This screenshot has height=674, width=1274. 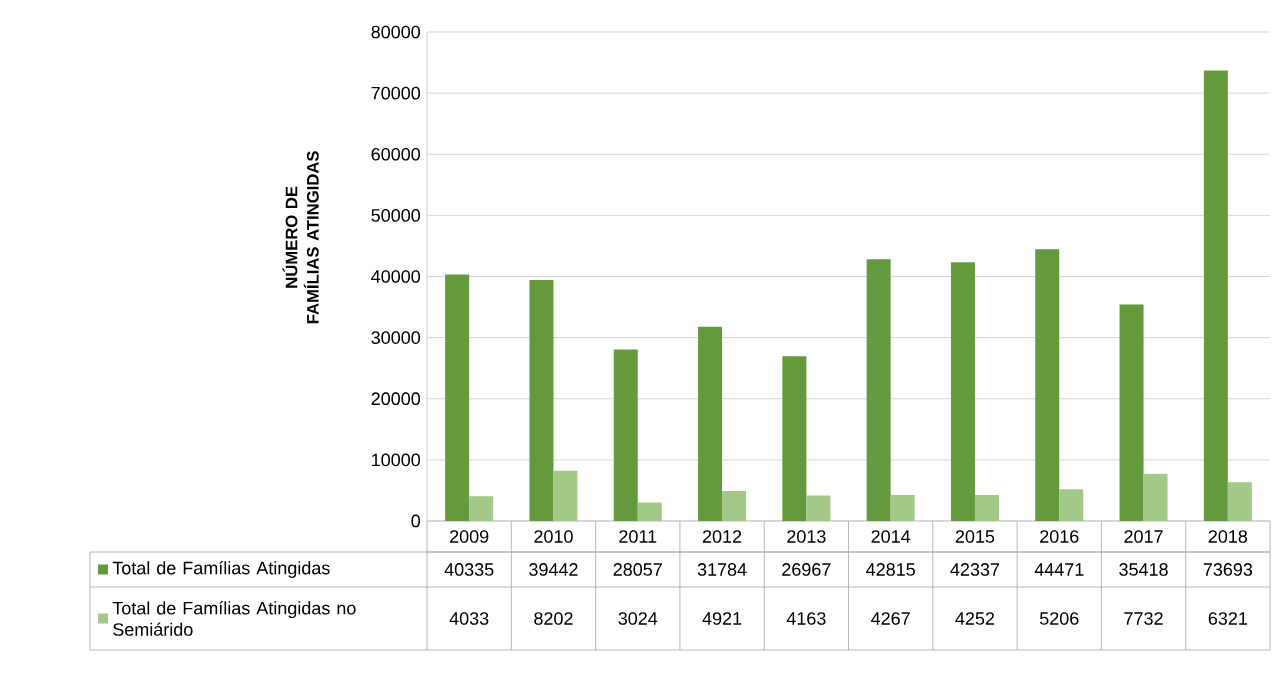 I want to click on y-axis-title: NÚMERO DE FAMÍLIAS ATINGIDAS, so click(x=300, y=237).